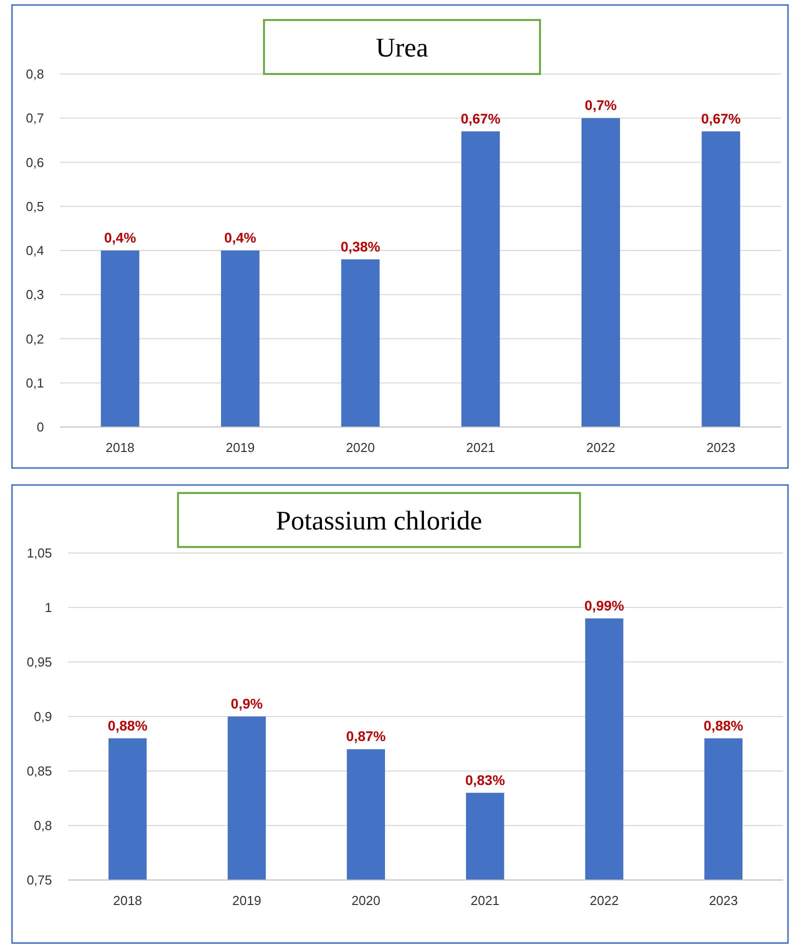  Describe the element at coordinates (35, 294) in the screenshot. I see `y-tick-label: 0,3` at that location.